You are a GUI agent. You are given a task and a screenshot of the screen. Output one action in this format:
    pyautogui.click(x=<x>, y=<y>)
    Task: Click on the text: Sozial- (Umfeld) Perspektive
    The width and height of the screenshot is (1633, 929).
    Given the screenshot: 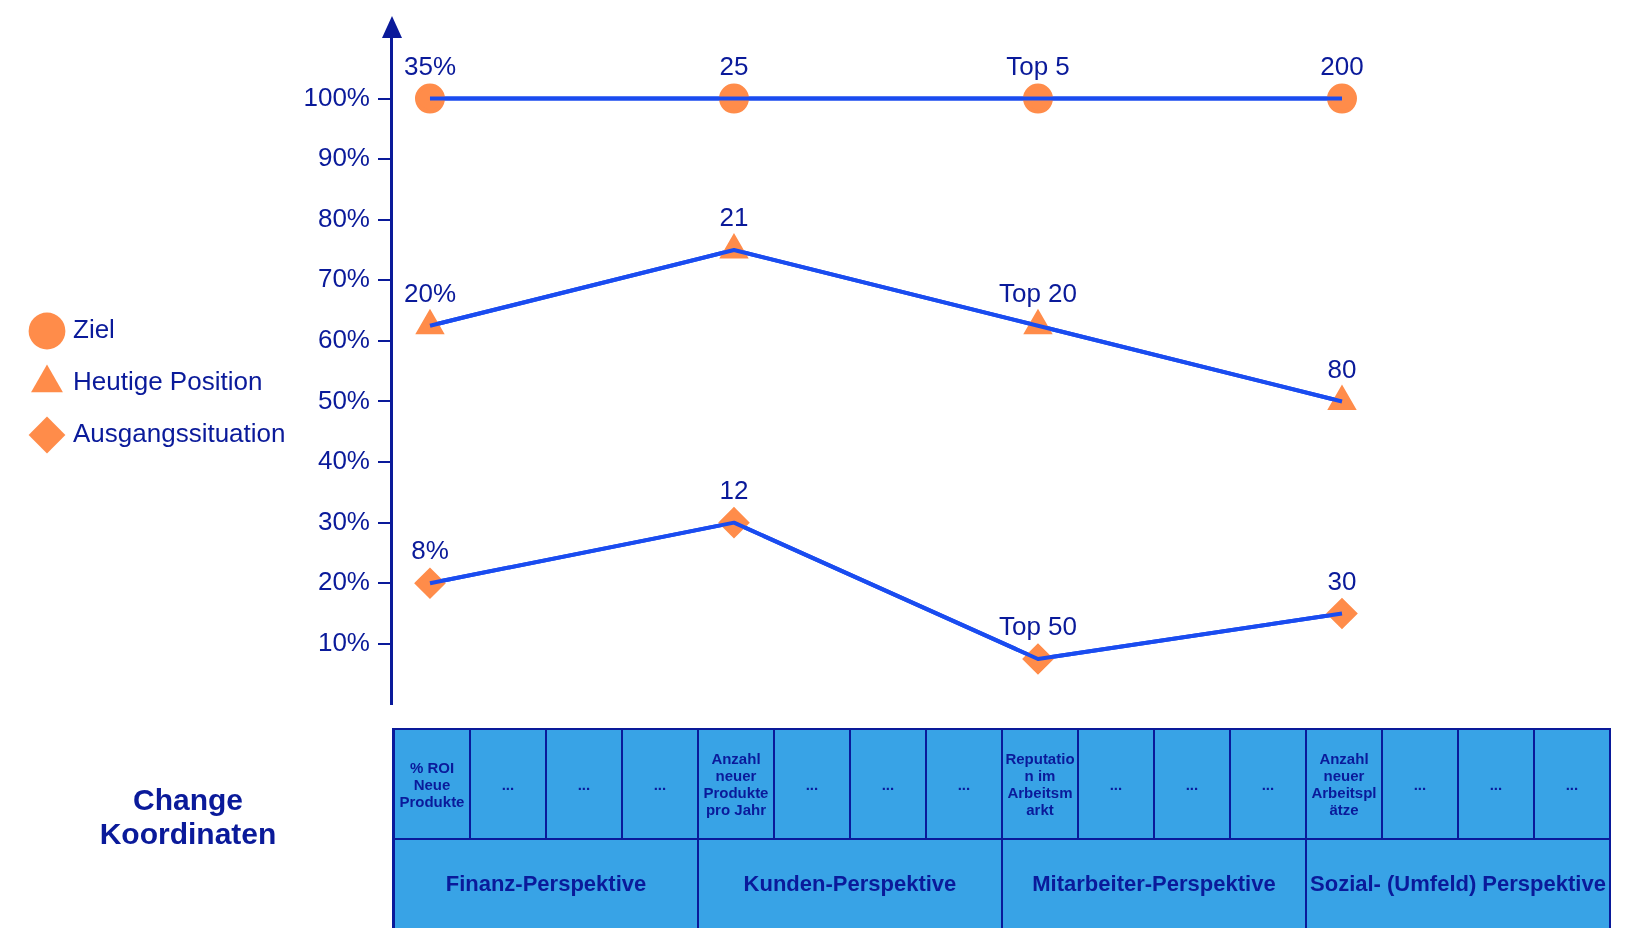 What is the action you would take?
    pyautogui.click(x=1458, y=884)
    